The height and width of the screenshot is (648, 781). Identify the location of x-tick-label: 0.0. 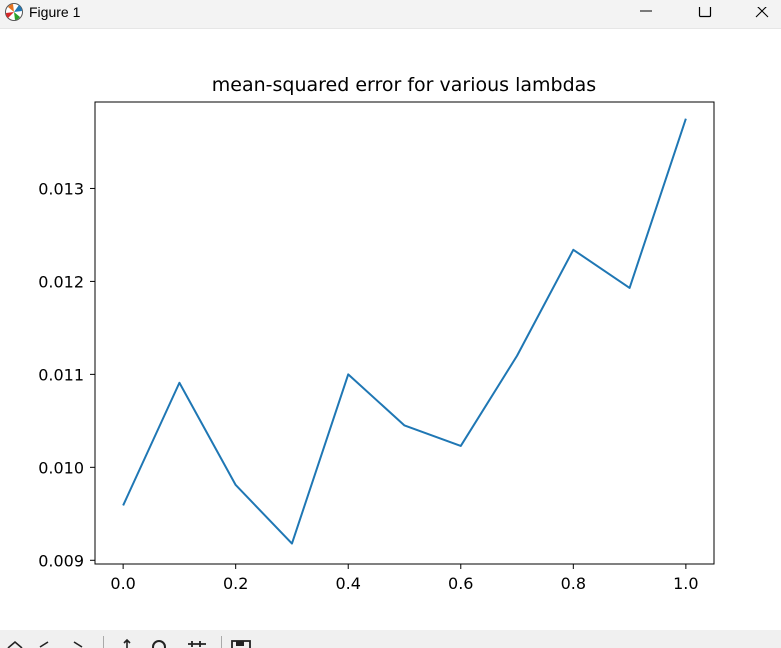
(122, 583).